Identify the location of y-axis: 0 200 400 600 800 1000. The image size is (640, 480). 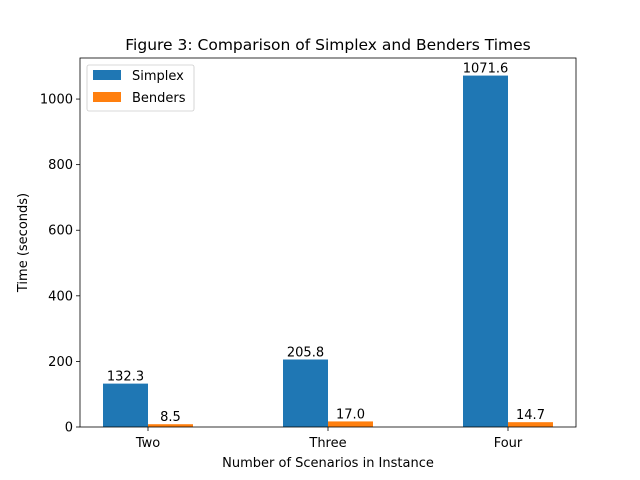
(60, 264).